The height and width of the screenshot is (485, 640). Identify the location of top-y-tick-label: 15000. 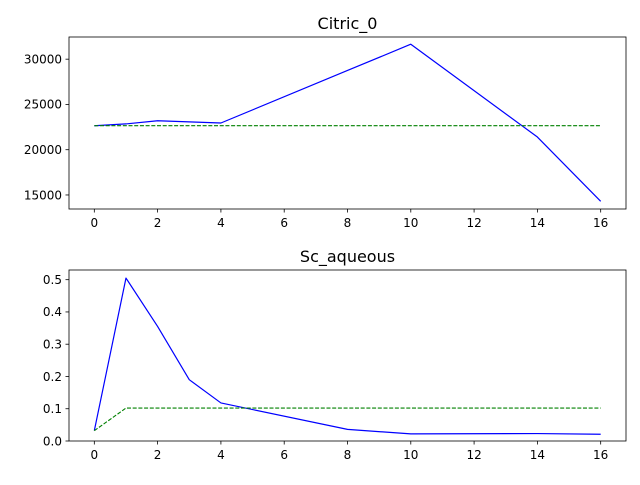
(43, 195).